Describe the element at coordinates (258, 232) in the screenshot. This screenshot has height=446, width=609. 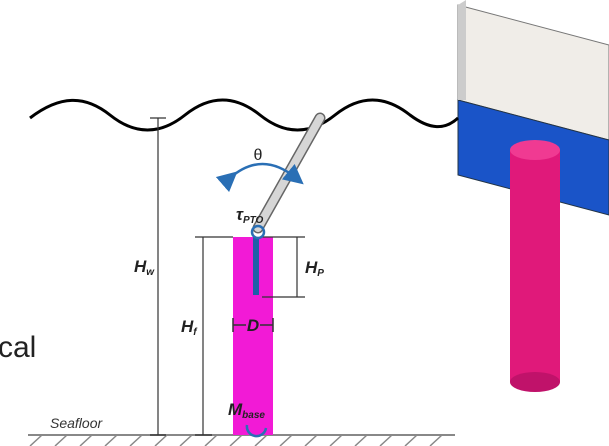
I see `pto-hinge` at that location.